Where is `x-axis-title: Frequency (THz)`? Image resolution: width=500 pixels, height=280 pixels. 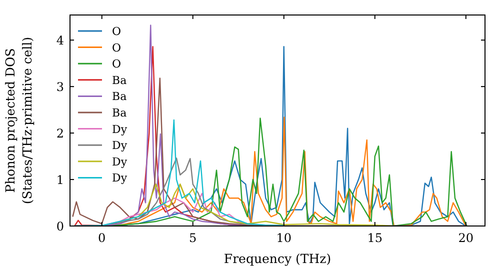
x-axis-title: Frequency (THz) is located at coordinates (278, 258).